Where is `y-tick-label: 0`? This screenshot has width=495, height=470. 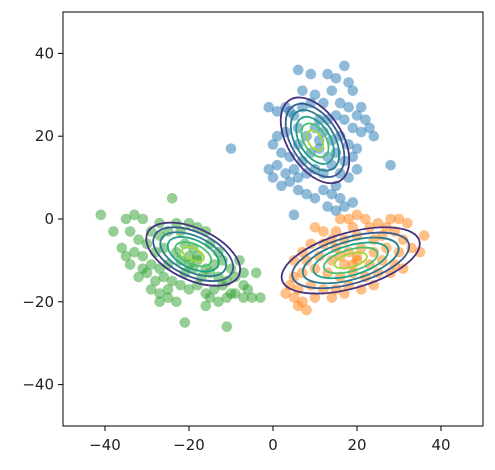
y-tick-label: 0 is located at coordinates (49, 219).